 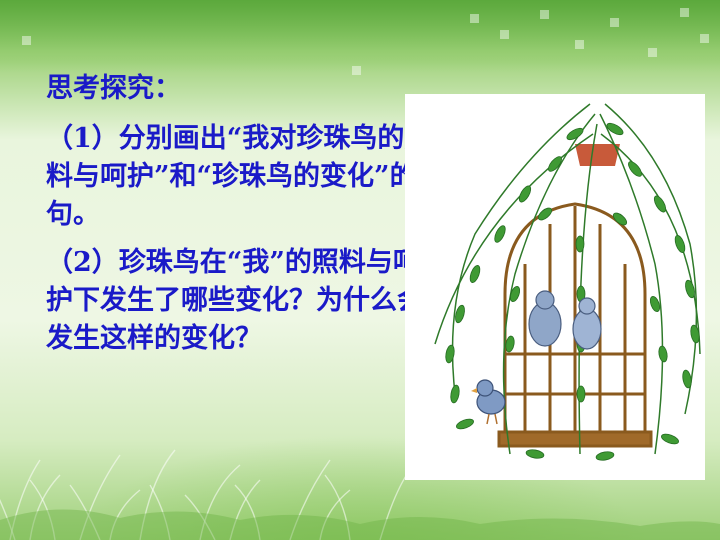 I want to click on question-1: （1）分别画出“我对珍珠鸟的照料与呵护”和“珍珠鸟的变化”的语句。, so click(x=245, y=176).